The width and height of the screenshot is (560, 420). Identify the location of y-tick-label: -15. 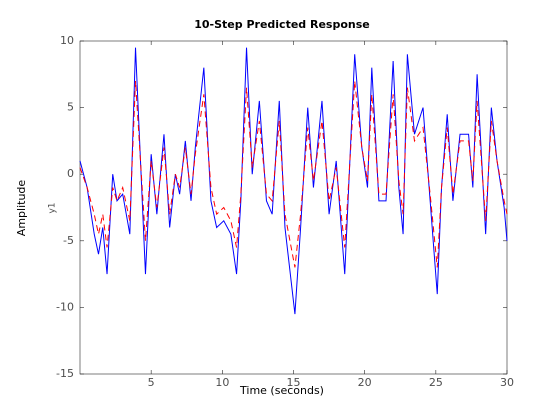
(65, 373).